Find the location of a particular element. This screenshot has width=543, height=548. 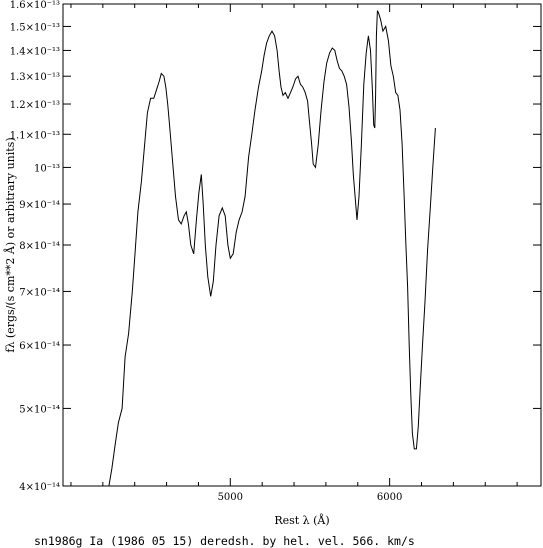

y-tick-label: 6×10⁻¹⁴ is located at coordinates (39, 346).